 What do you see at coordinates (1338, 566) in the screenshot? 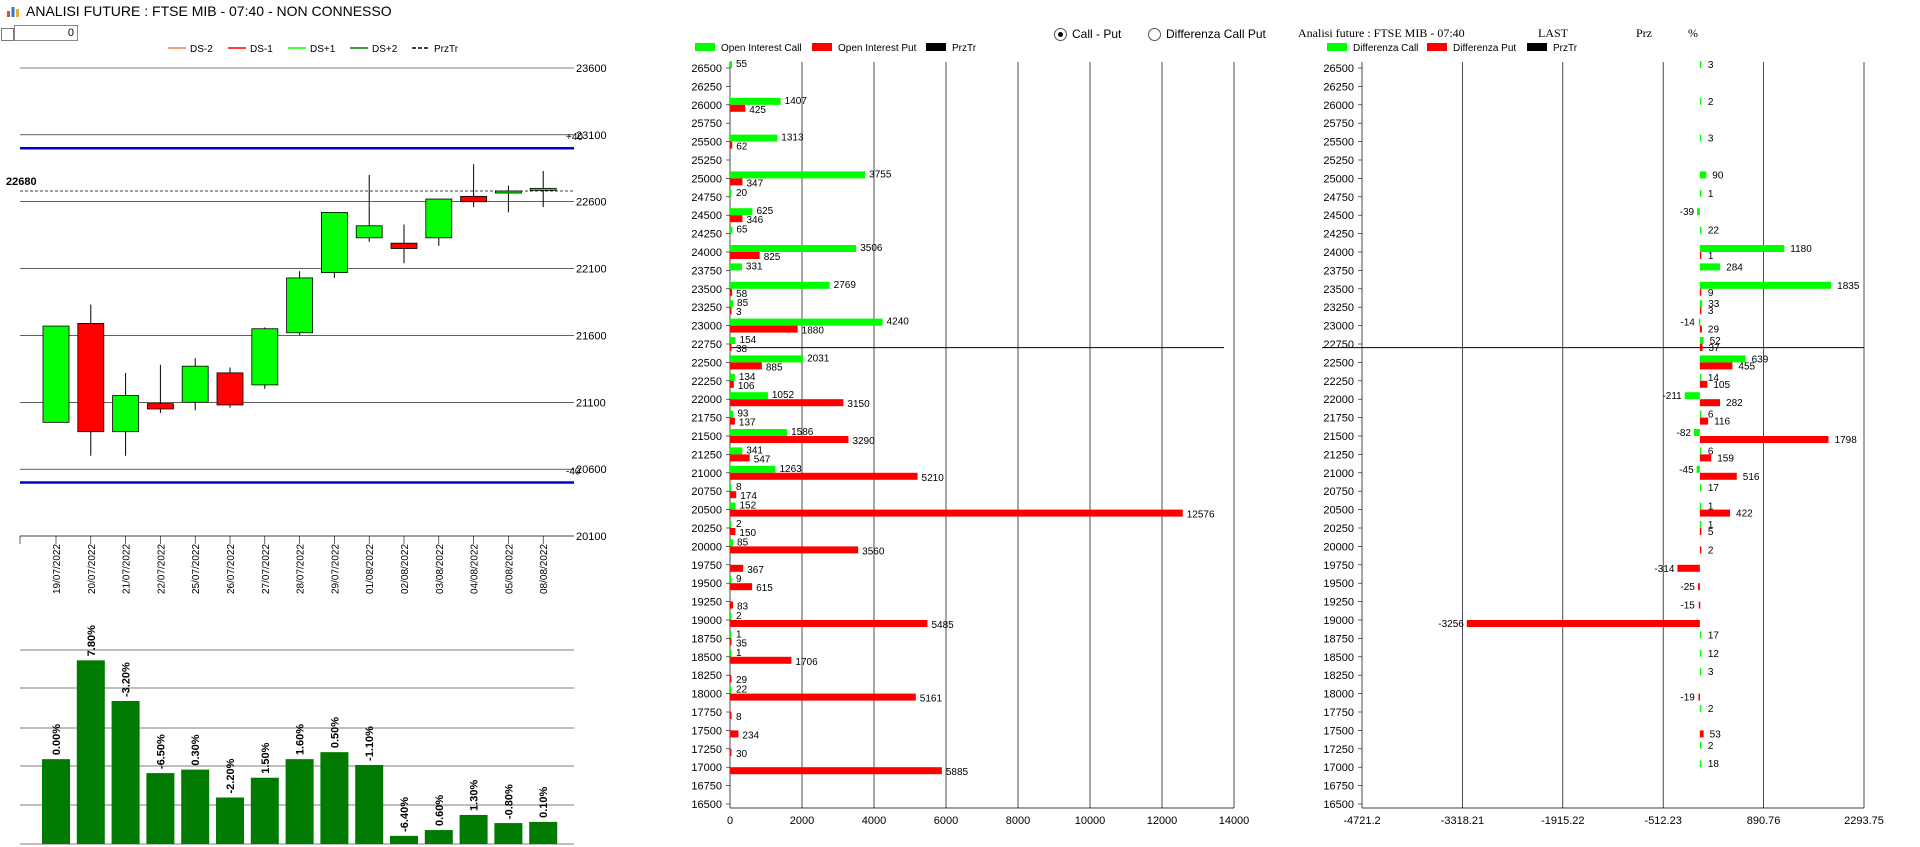
I see `y-tick-label: 19750` at bounding box center [1338, 566].